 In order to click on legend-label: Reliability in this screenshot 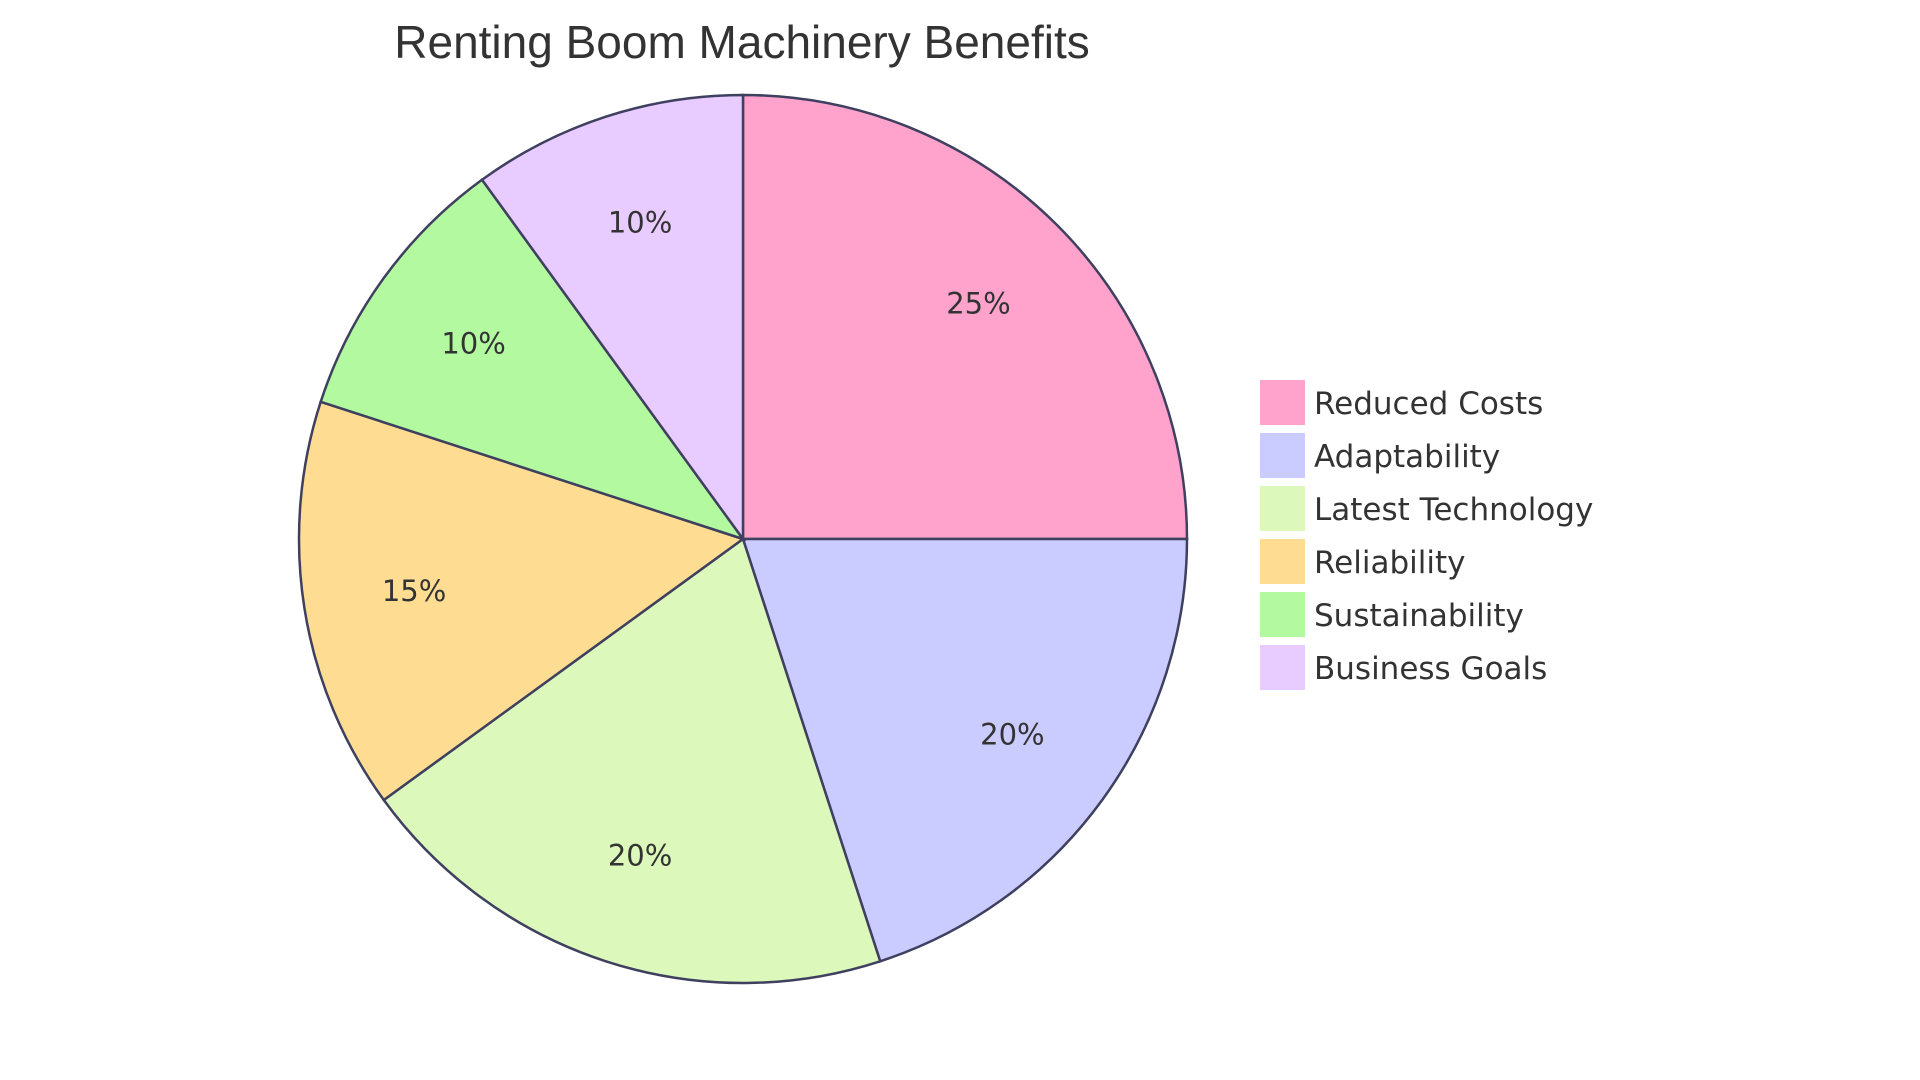, I will do `click(1389, 563)`.